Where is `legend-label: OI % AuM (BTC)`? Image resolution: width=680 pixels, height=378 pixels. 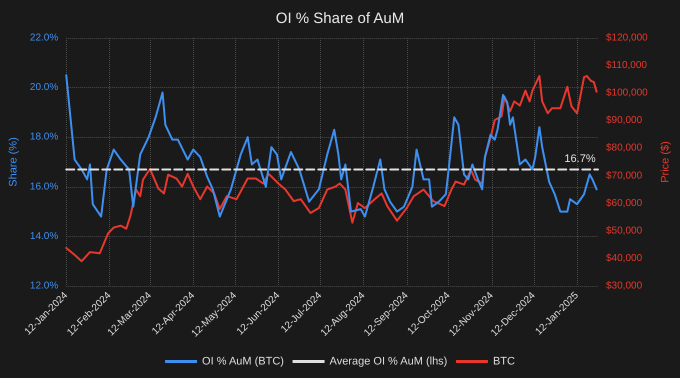
legend-label: OI % AuM (BTC) is located at coordinates (243, 362).